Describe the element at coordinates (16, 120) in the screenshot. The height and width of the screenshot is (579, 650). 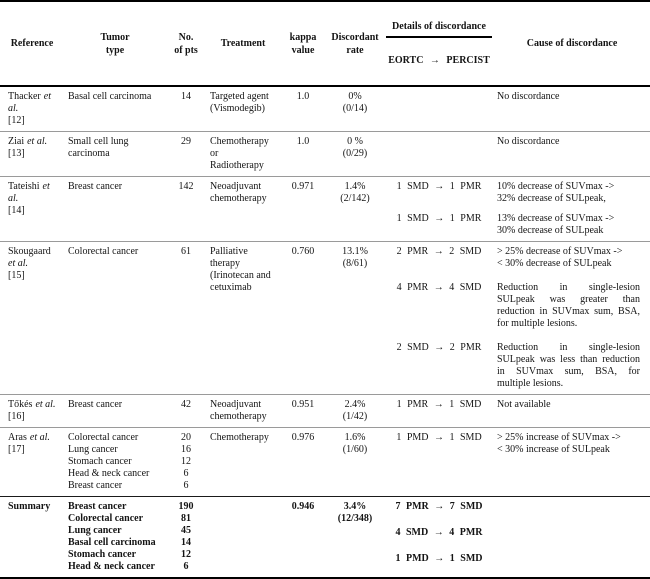
I see `reference-id: [12]` at that location.